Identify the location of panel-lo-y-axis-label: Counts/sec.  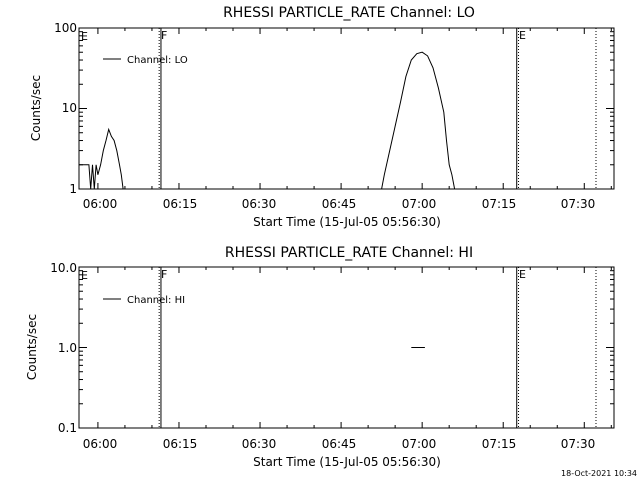
(36, 108).